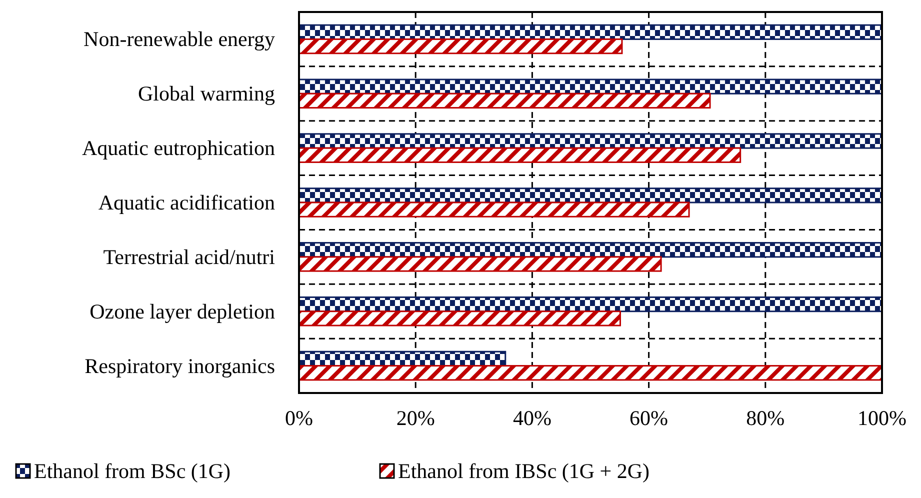 The height and width of the screenshot is (498, 921). What do you see at coordinates (132, 471) in the screenshot?
I see `legend-label: Ethanol from BSc (1G)` at bounding box center [132, 471].